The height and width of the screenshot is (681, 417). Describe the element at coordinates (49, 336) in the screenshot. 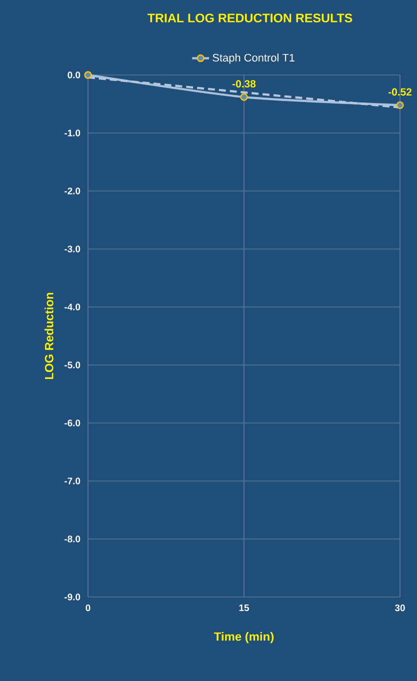

I see `y-axis-title: LOG Reduction` at that location.